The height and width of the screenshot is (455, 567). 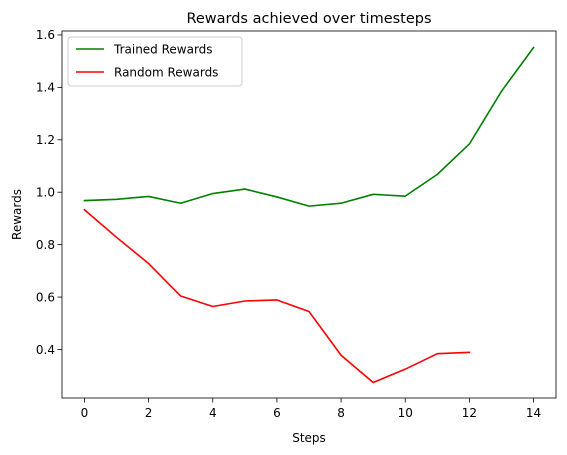 I want to click on y-tick-label: 0.4, so click(x=45, y=350).